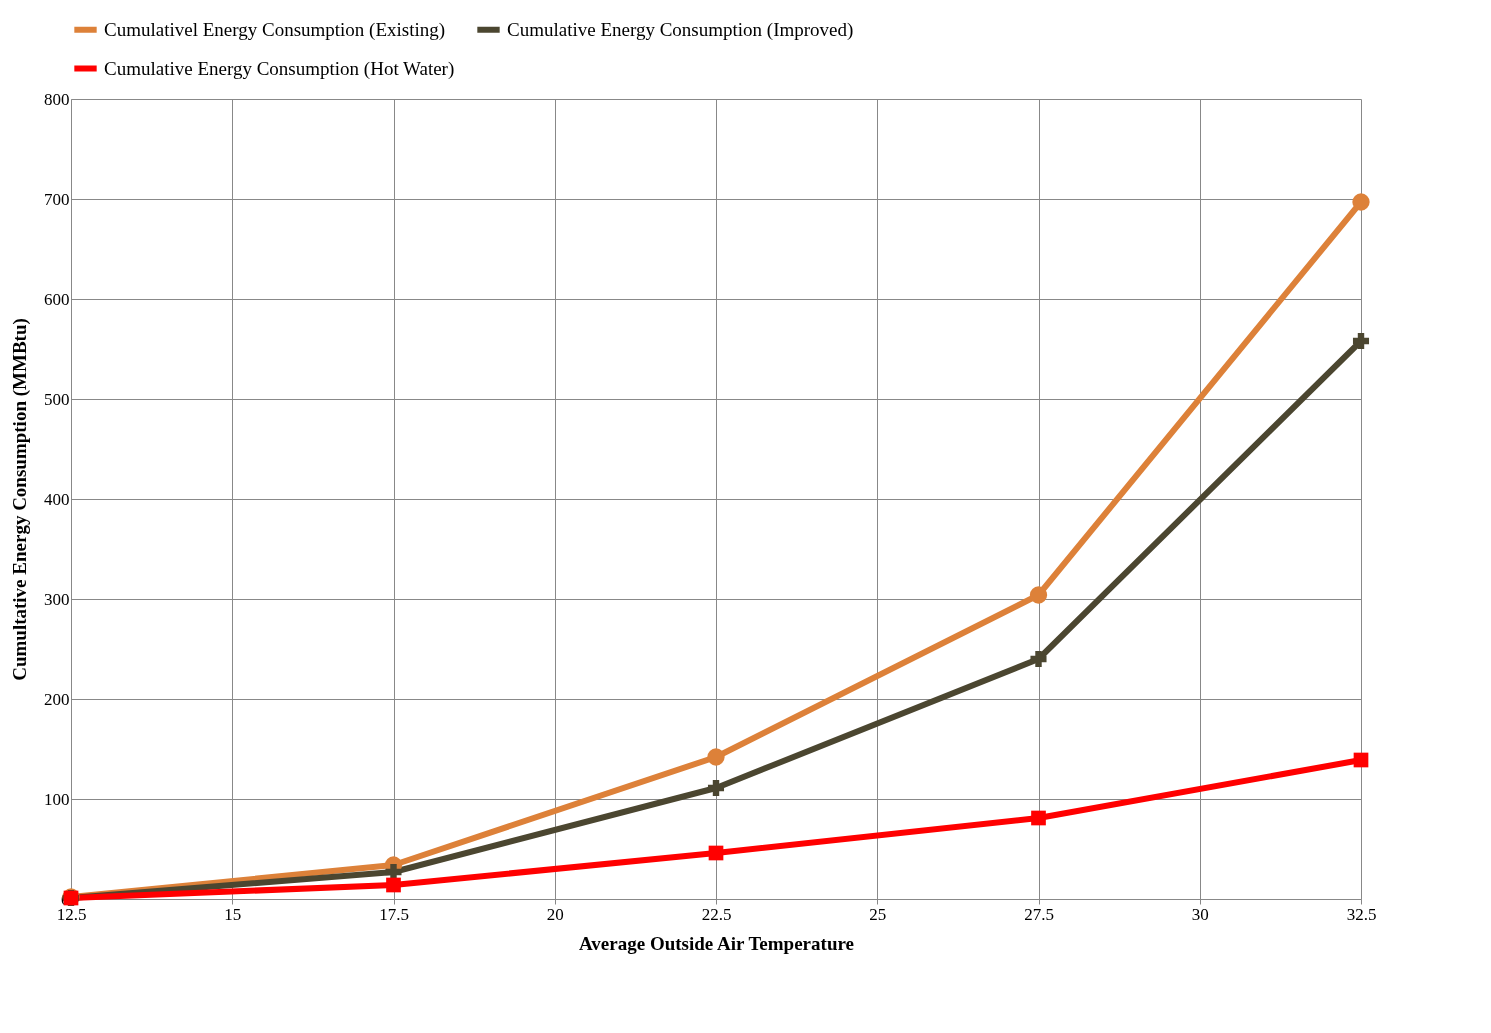 This screenshot has width=1491, height=1033. I want to click on legend-label: Cumulativel Energy Consumption (Existing), so click(275, 29).